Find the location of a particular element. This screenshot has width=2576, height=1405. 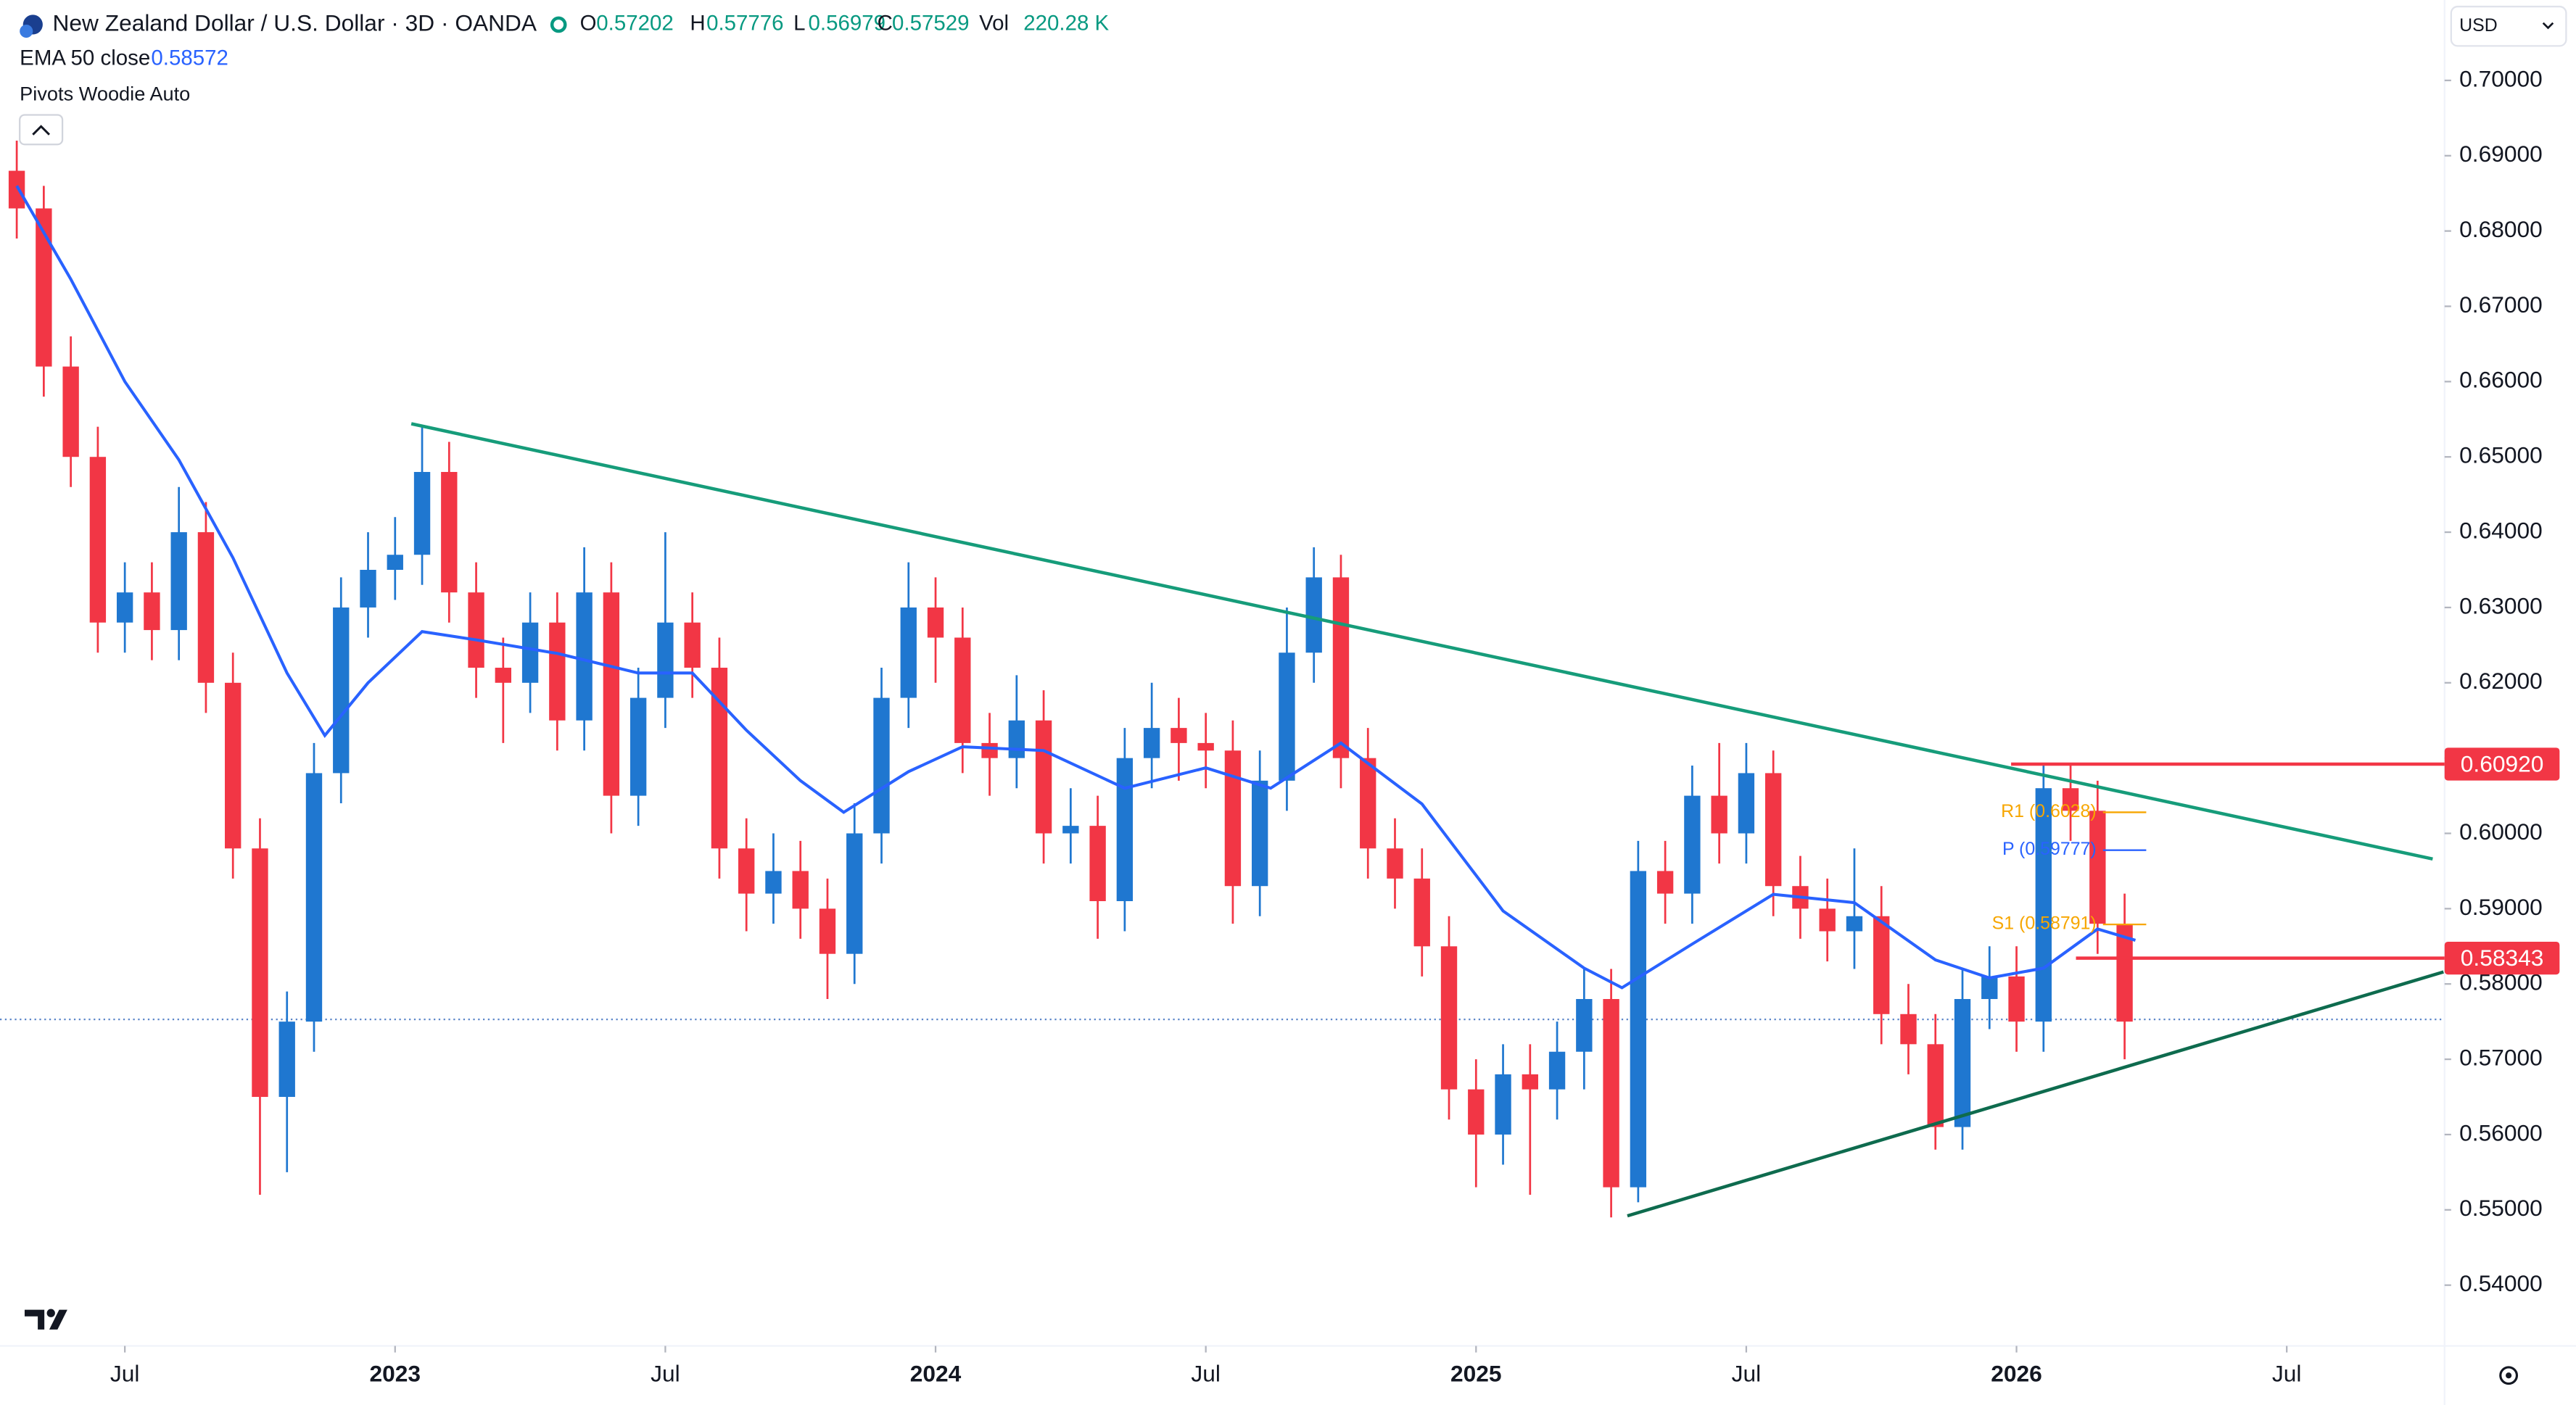

y-tick-label: 0.62000 is located at coordinates (2501, 681).